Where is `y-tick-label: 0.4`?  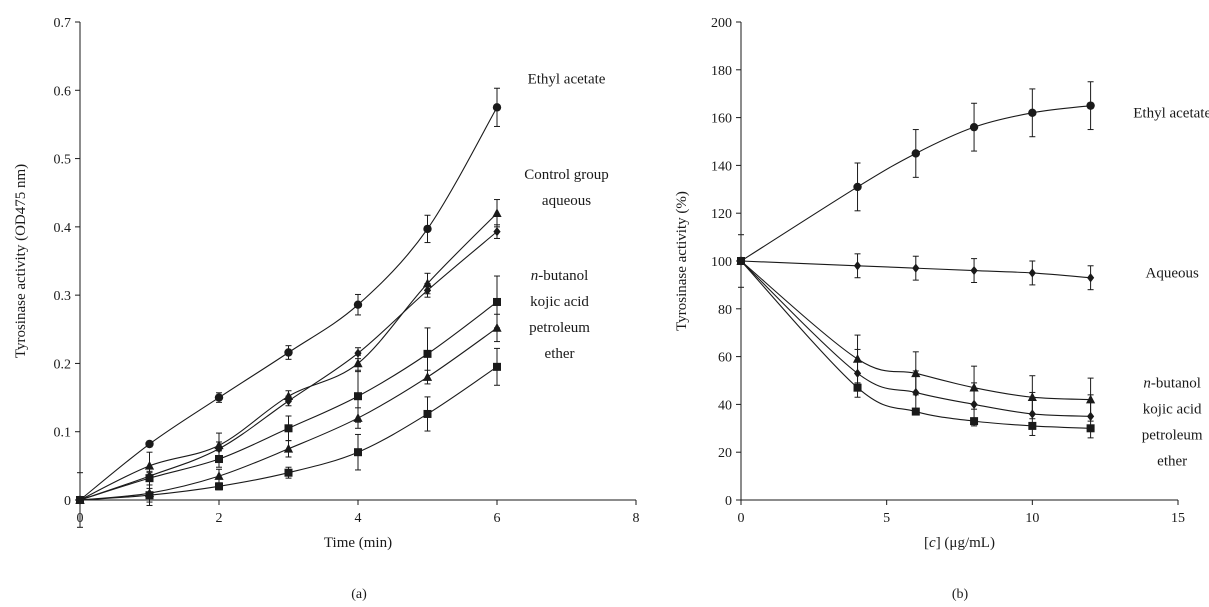 y-tick-label: 0.4 is located at coordinates (63, 228).